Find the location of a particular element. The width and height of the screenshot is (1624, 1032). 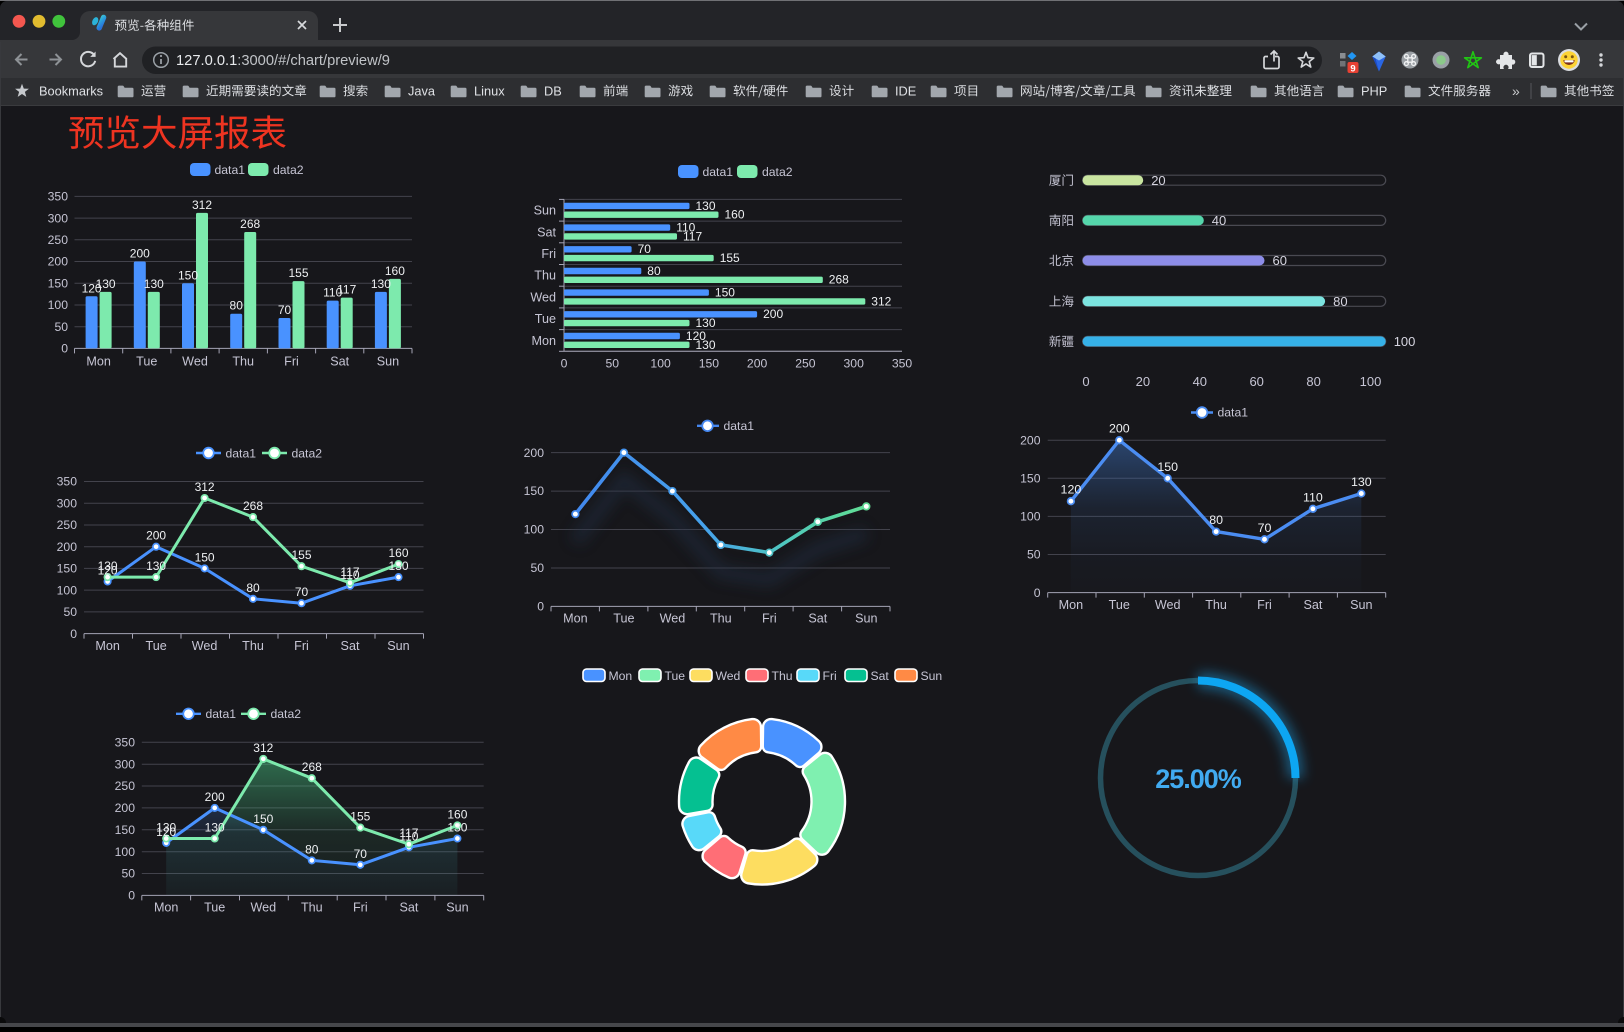

svg-text: Bookmarks is located at coordinates (71, 91).